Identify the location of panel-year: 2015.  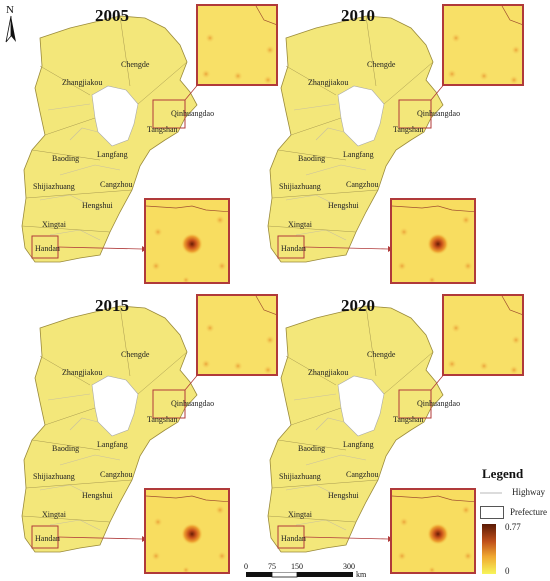
(112, 305).